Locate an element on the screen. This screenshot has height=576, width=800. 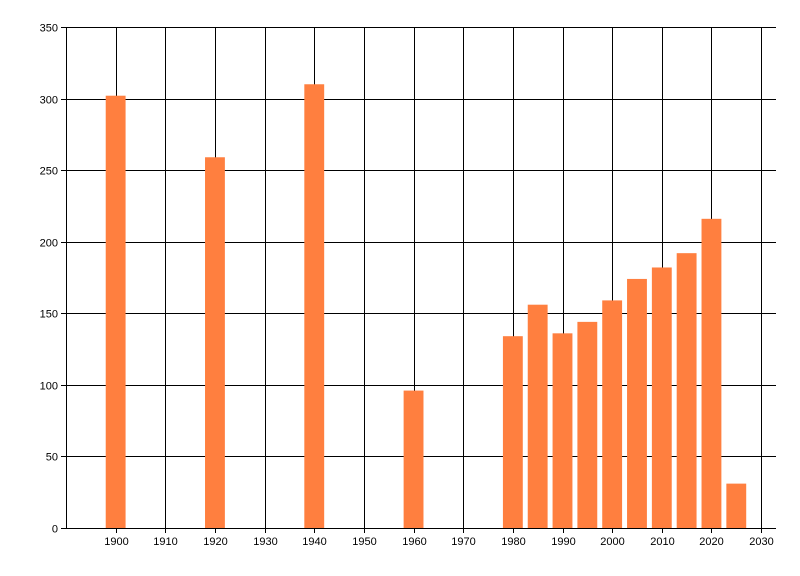
x-tick-label: 1950 is located at coordinates (364, 542).